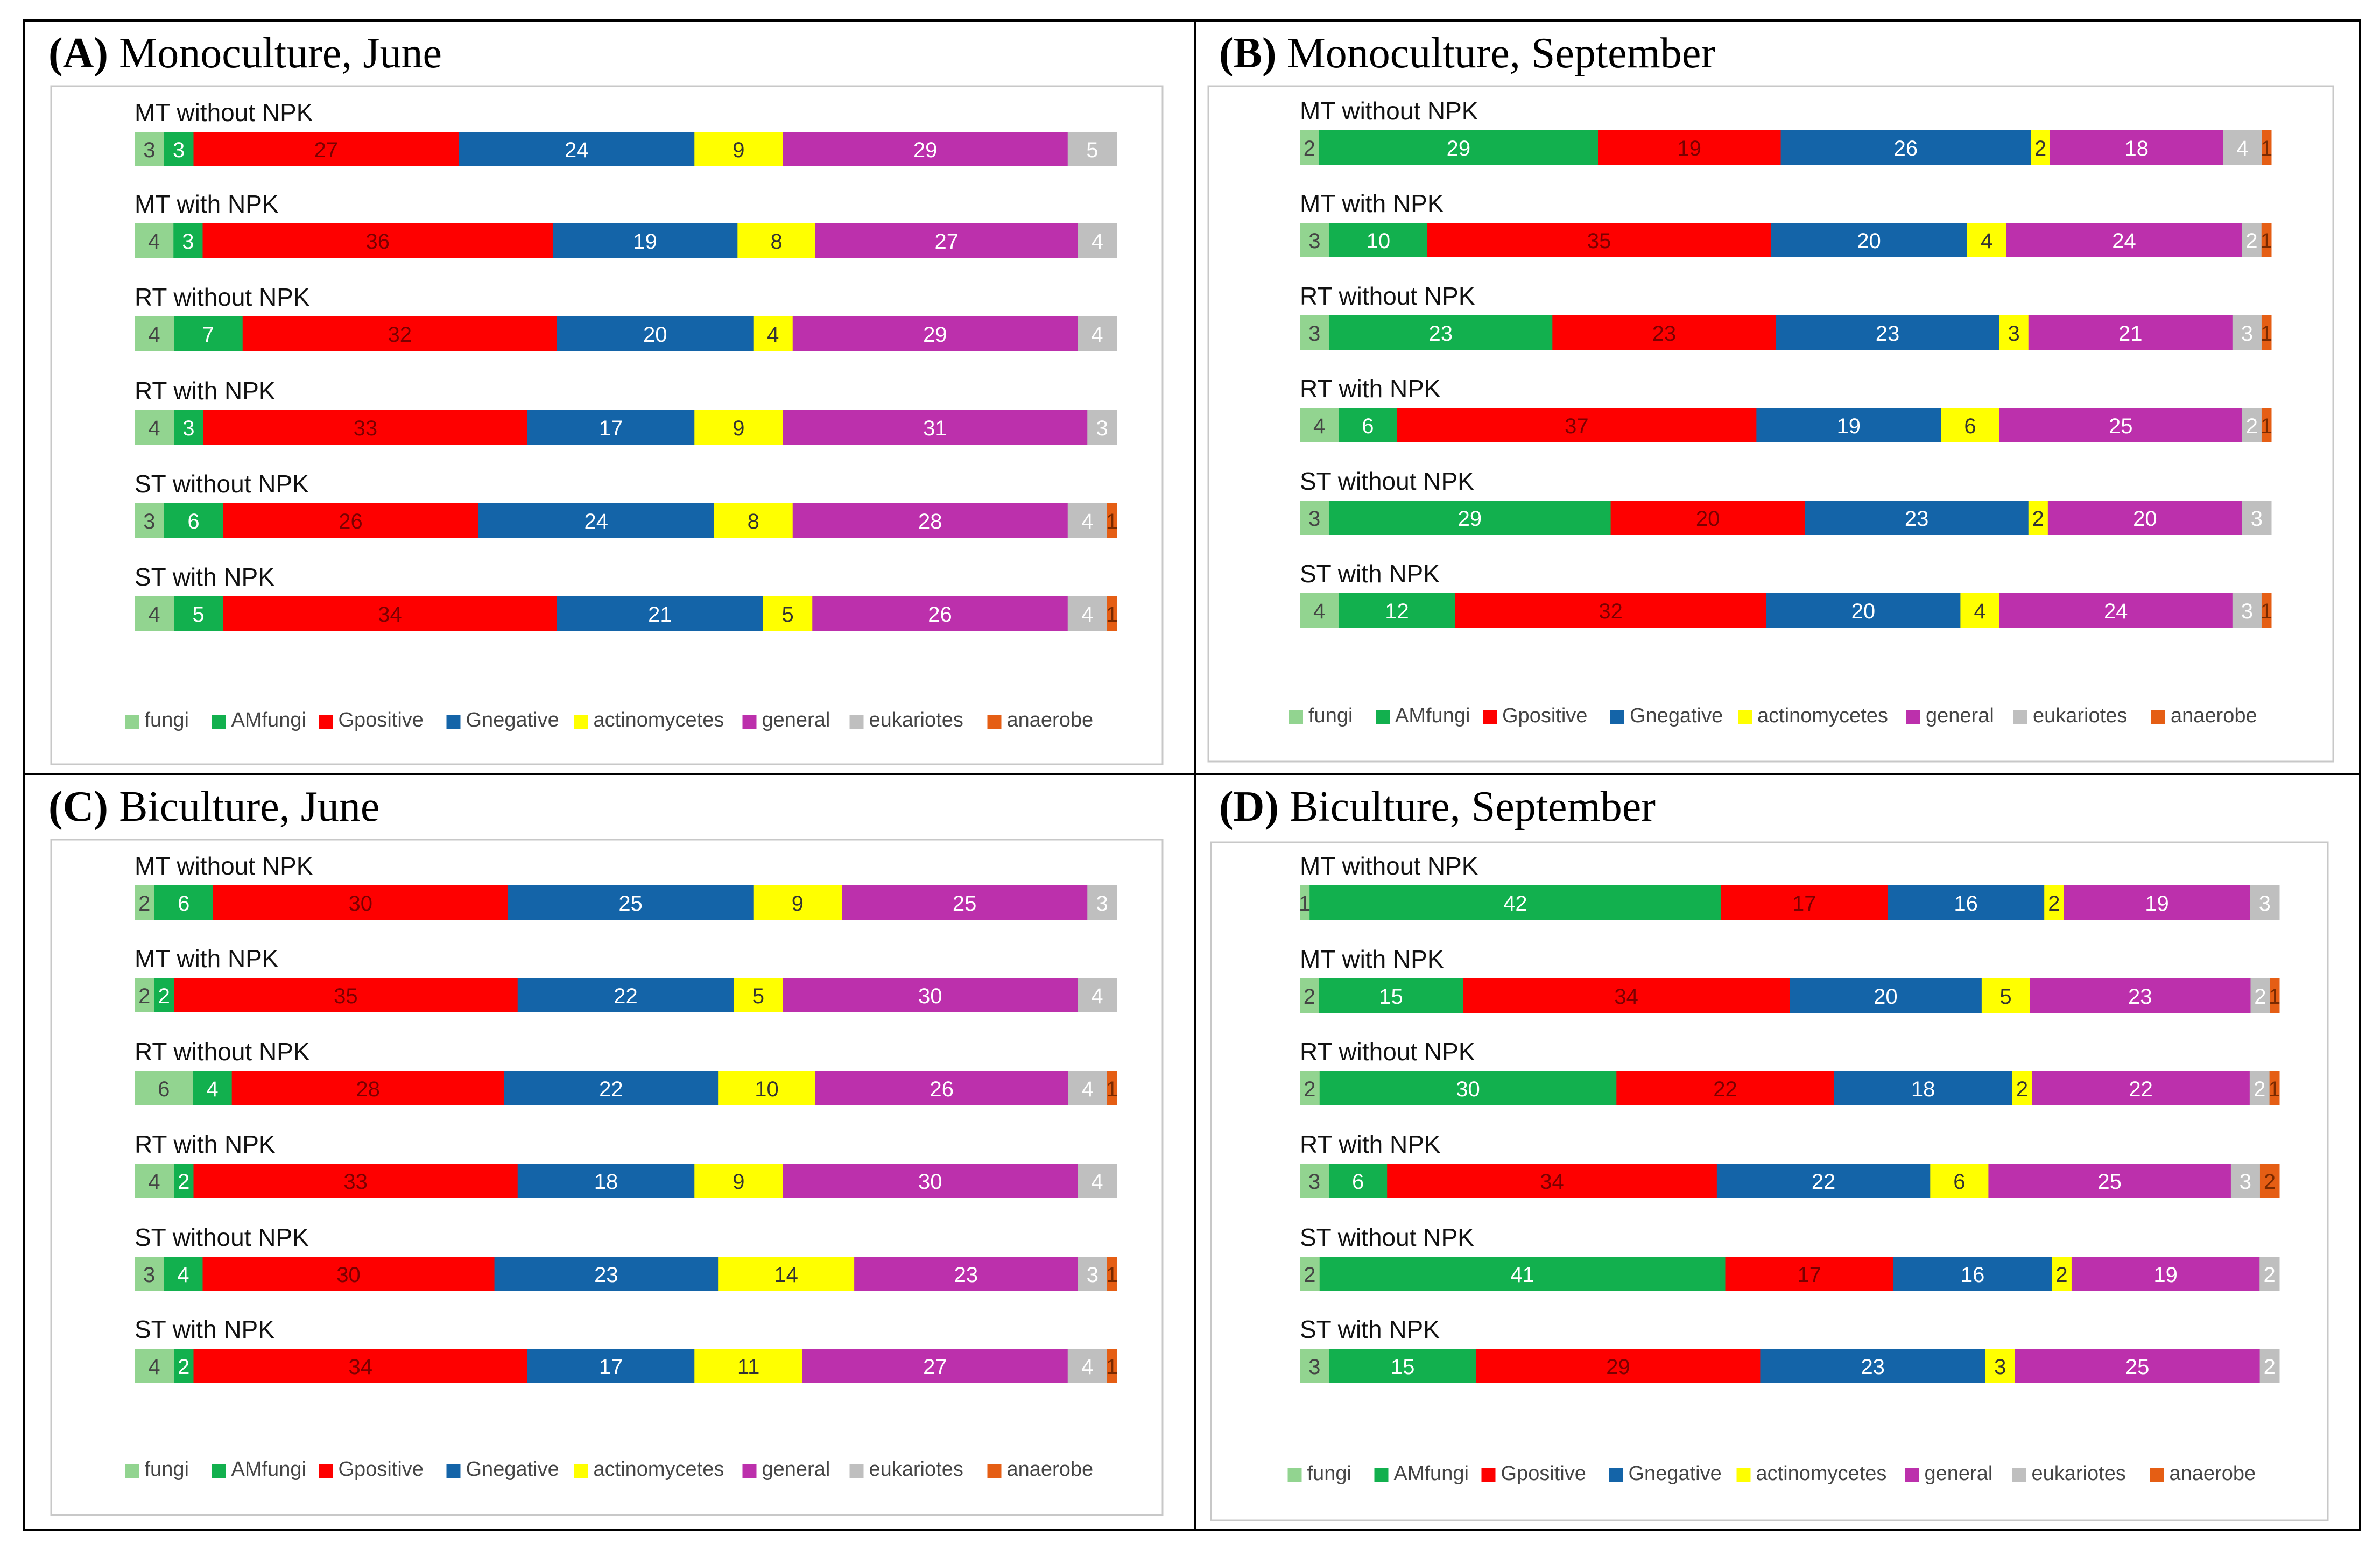  I want to click on panel-title: (D) Biculture, September, so click(1438, 806).